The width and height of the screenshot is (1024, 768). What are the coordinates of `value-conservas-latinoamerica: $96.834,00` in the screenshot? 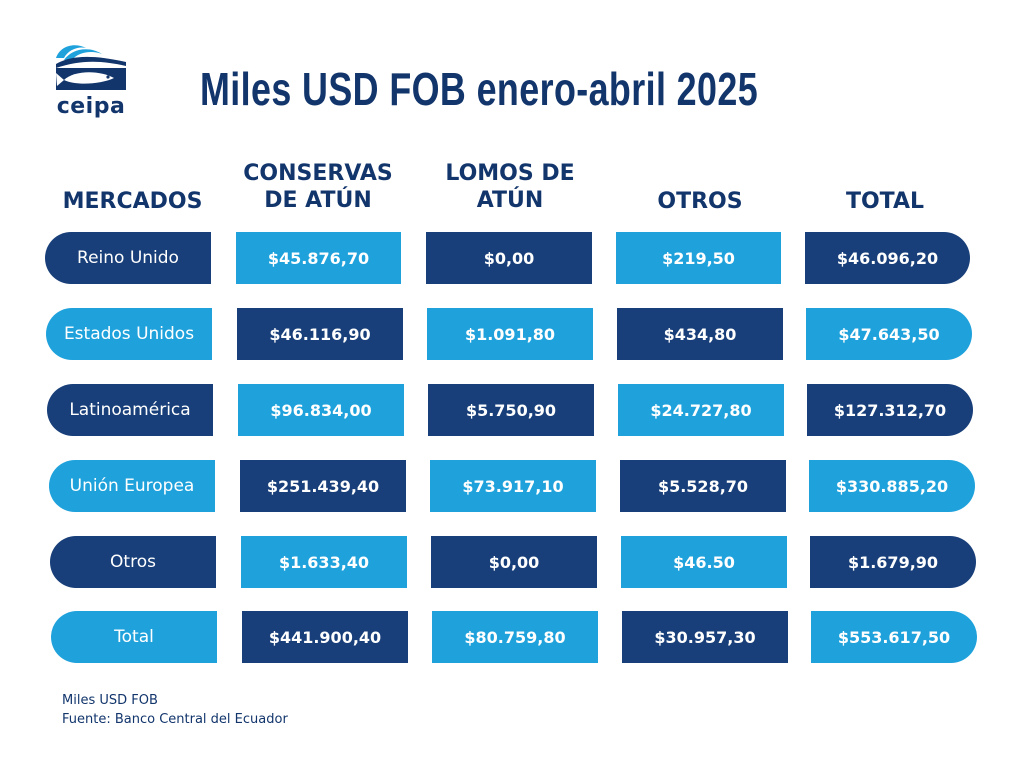 It's located at (321, 410).